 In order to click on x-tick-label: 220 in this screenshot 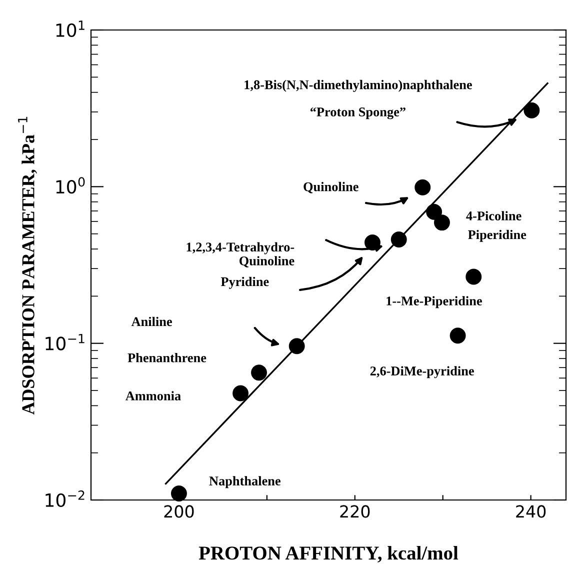, I will do `click(355, 511)`.